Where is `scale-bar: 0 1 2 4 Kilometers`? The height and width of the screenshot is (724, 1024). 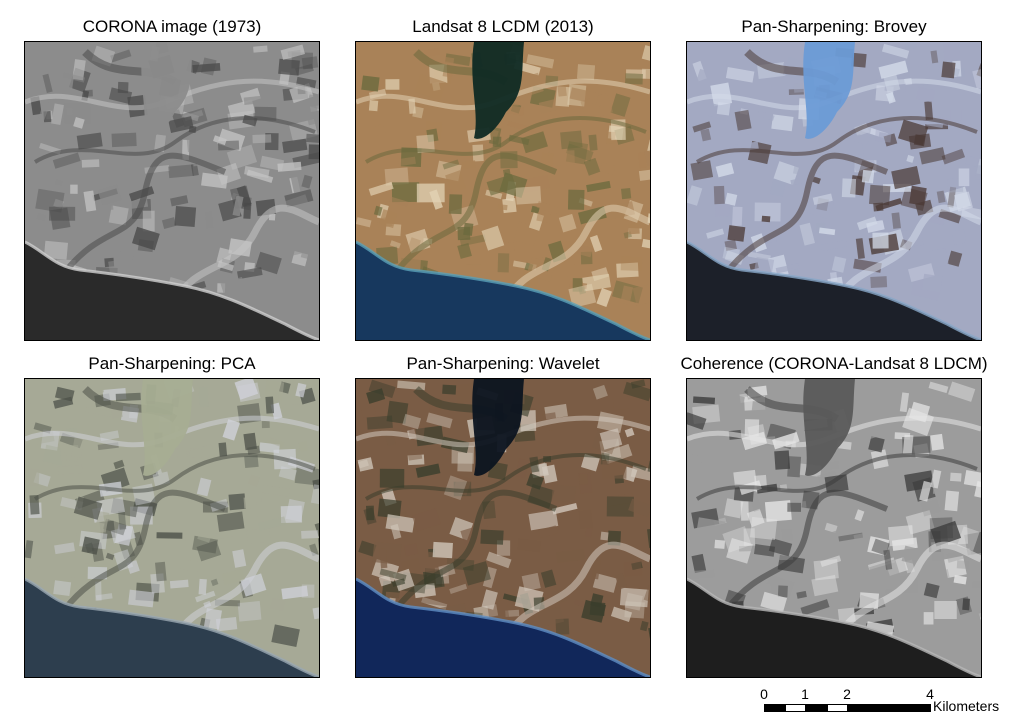
scale-bar: 0 1 2 4 Kilometers is located at coordinates (890, 704).